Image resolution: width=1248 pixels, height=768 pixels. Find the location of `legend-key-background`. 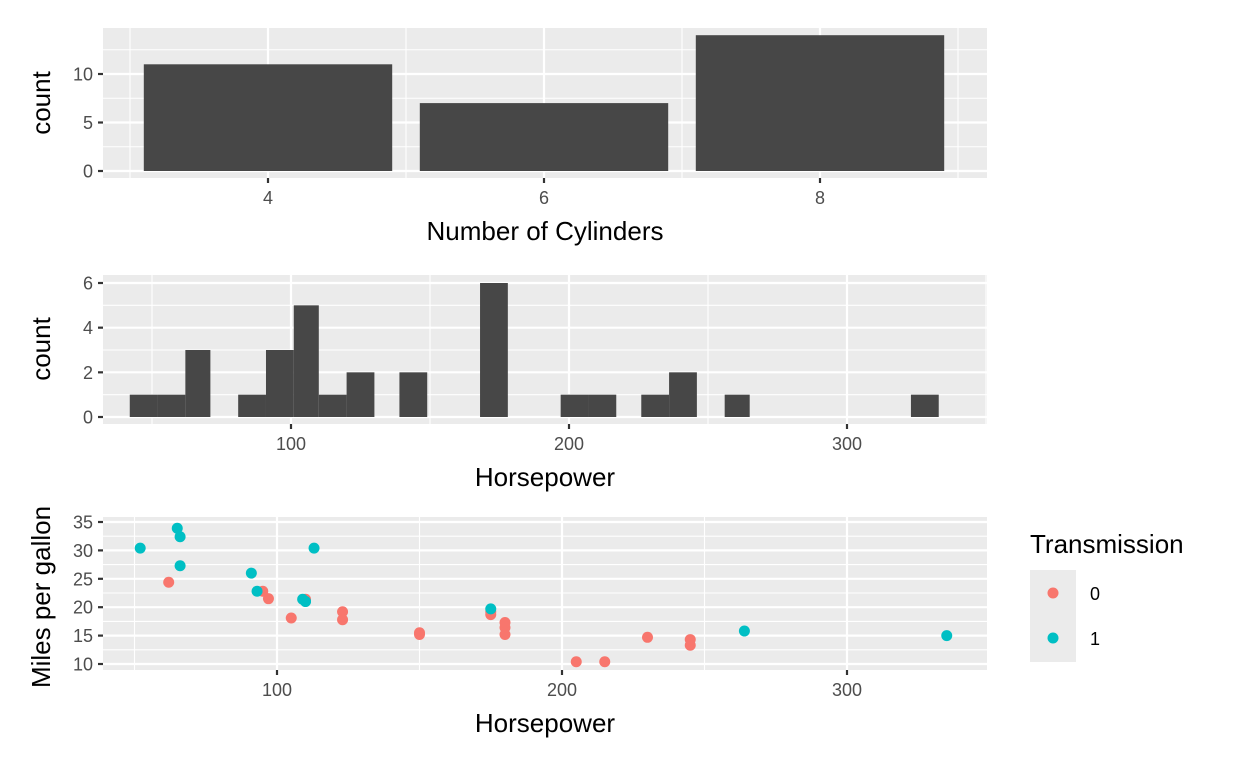

legend-key-background is located at coordinates (1053, 616).